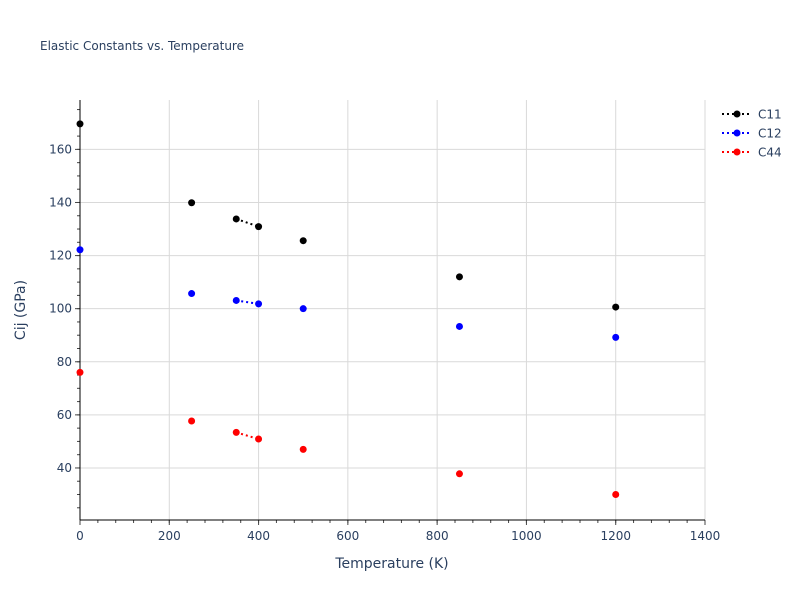  What do you see at coordinates (258, 536) in the screenshot?
I see `x-tick-label: 400` at bounding box center [258, 536].